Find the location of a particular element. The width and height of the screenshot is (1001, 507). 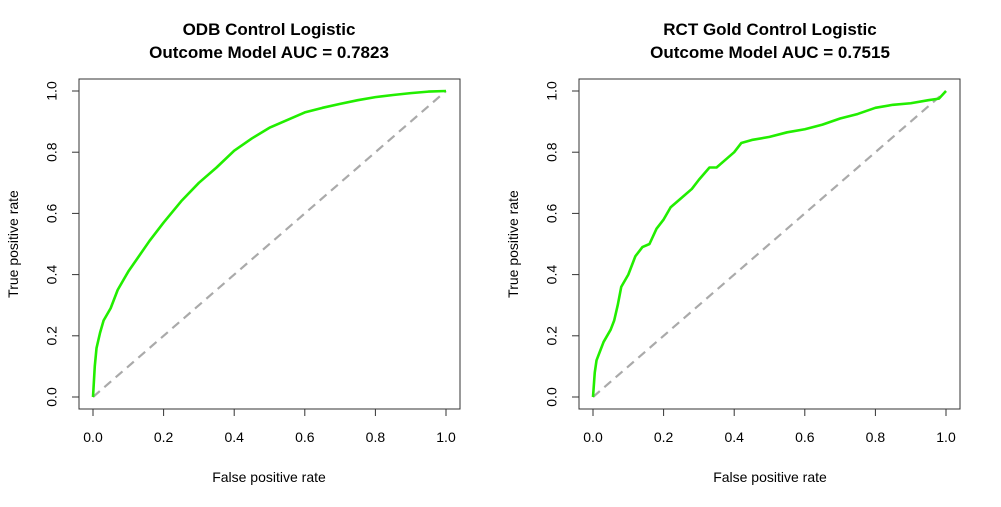

chart-subtitle: Outcome Model AUC = 0.7515 is located at coordinates (770, 52).